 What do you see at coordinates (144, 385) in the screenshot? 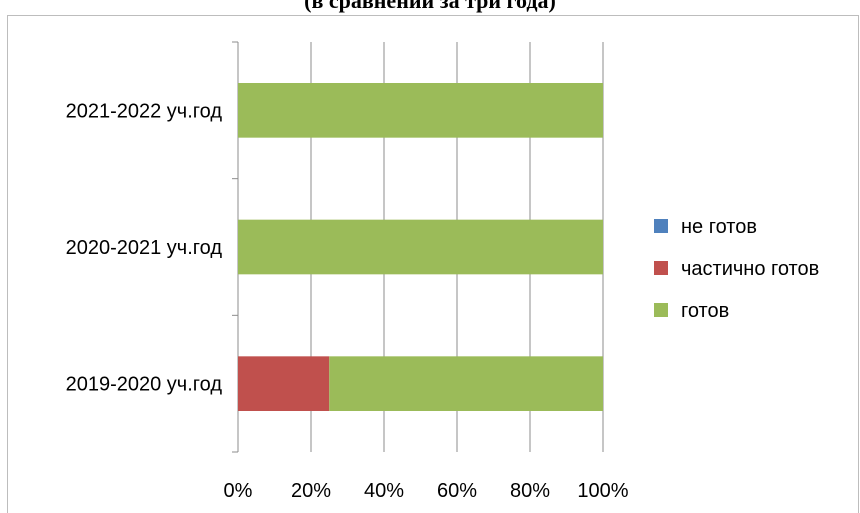
I see `category-label: 2019-2020 уч.год` at bounding box center [144, 385].